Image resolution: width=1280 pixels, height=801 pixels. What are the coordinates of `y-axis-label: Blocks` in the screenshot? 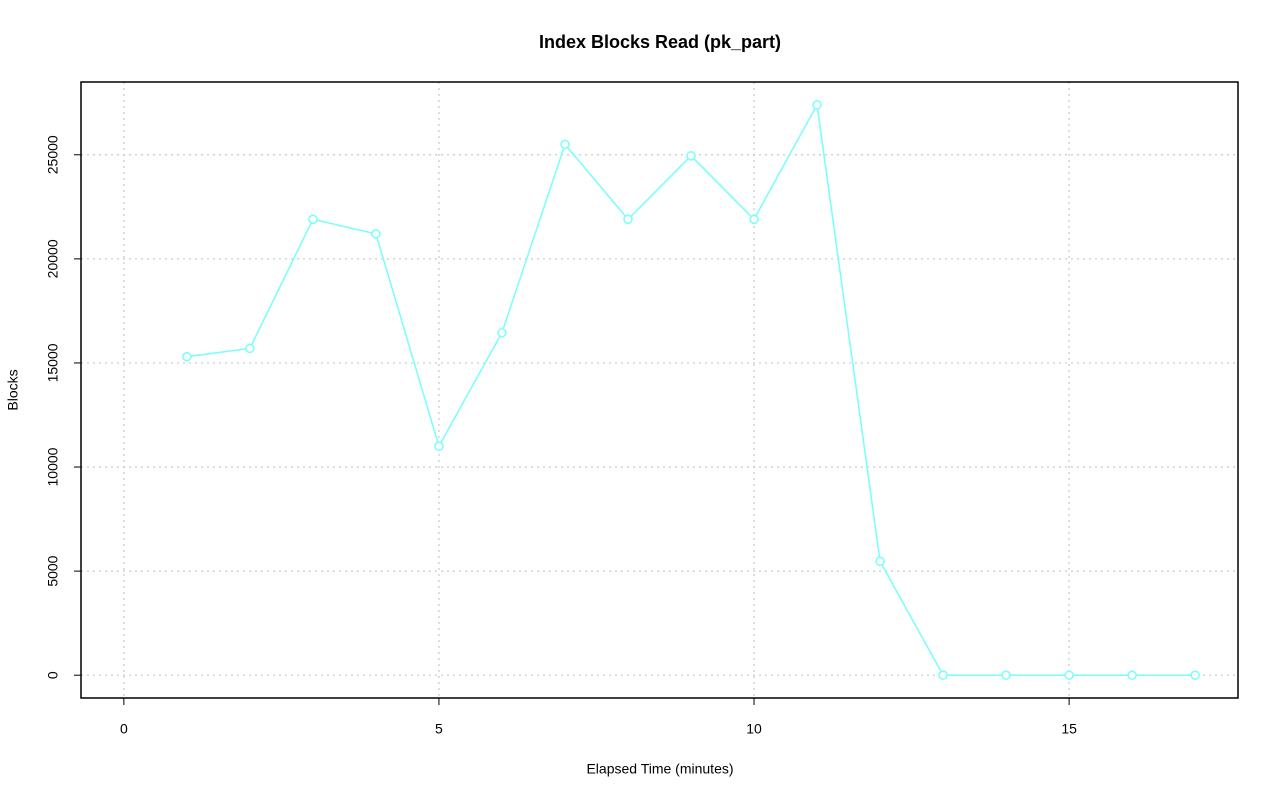 It's located at (13, 389).